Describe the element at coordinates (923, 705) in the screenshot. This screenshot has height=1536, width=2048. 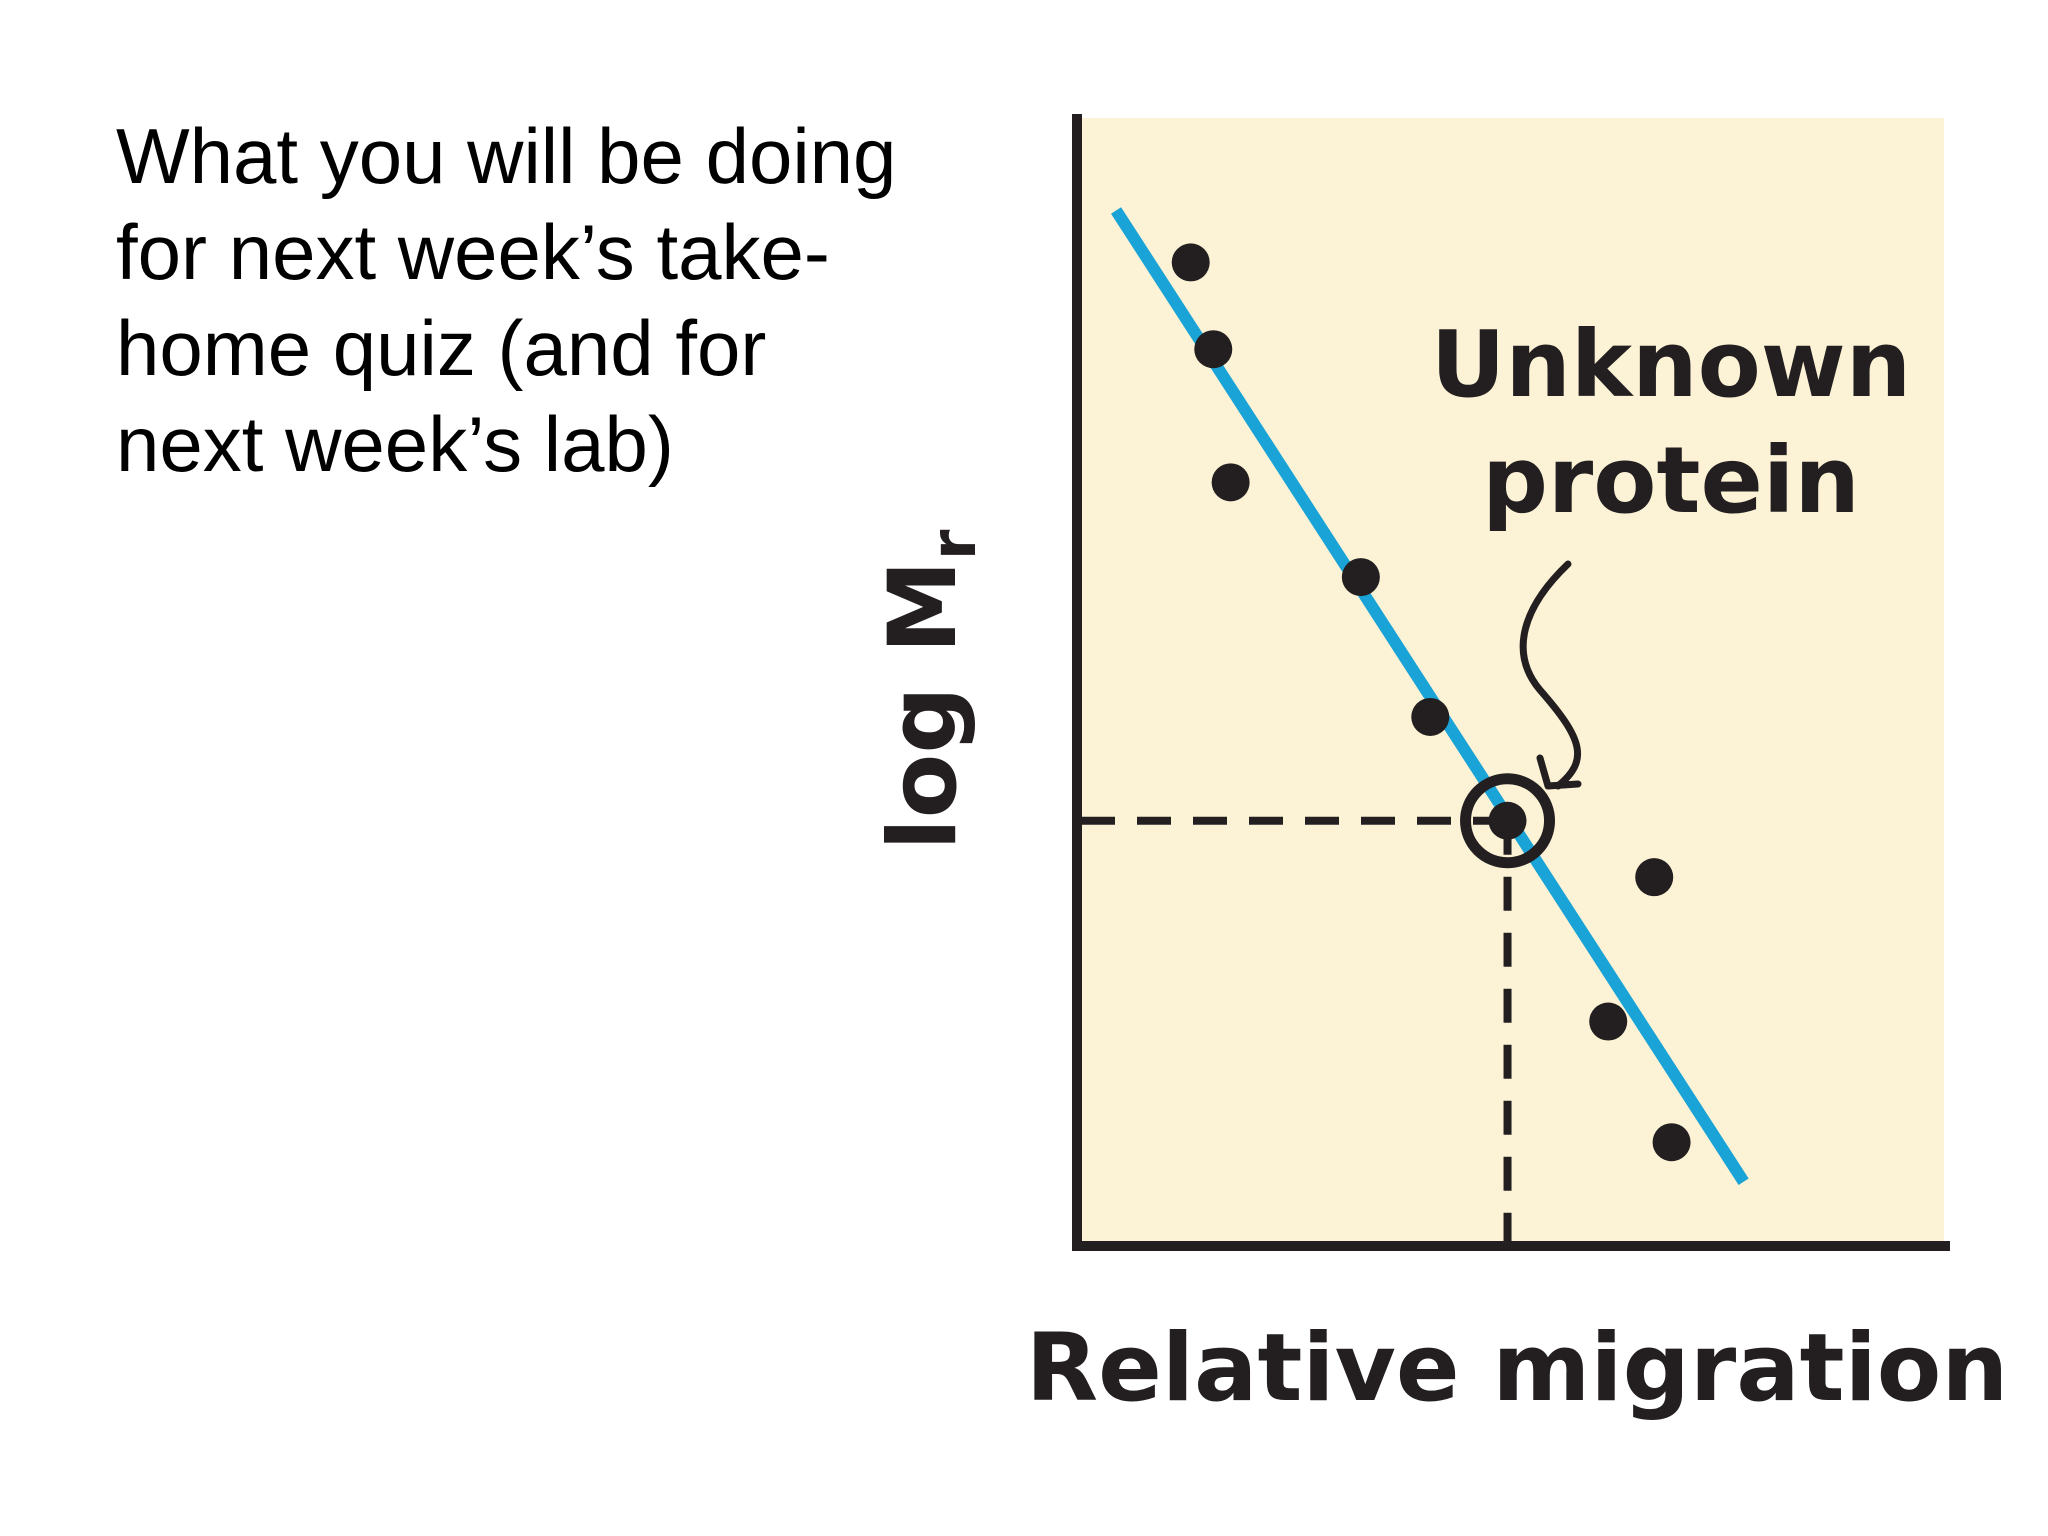
I see `y-axis-label-main: log M` at that location.